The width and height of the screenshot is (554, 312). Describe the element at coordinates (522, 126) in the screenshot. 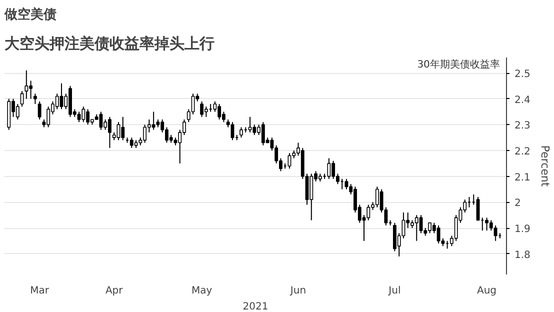

I see `y-tick-label: 2.3` at that location.